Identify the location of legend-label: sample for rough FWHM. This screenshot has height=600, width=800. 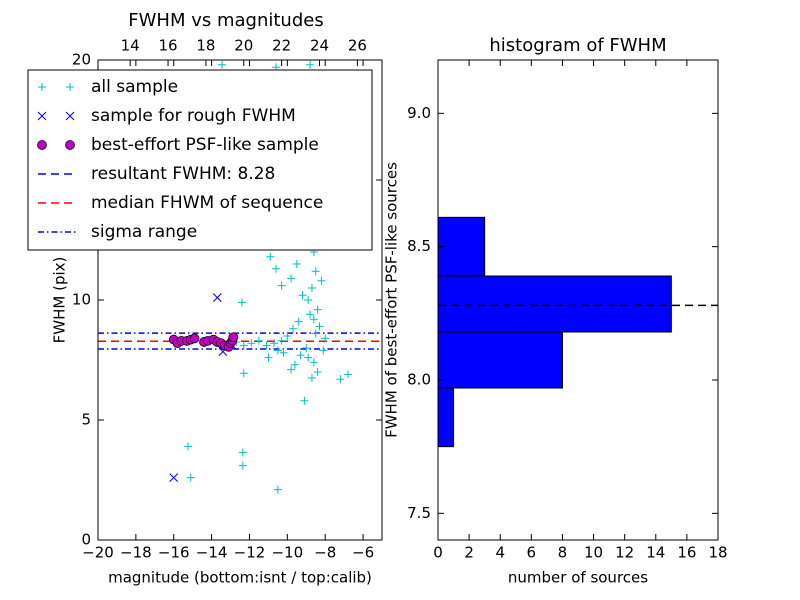
(193, 116).